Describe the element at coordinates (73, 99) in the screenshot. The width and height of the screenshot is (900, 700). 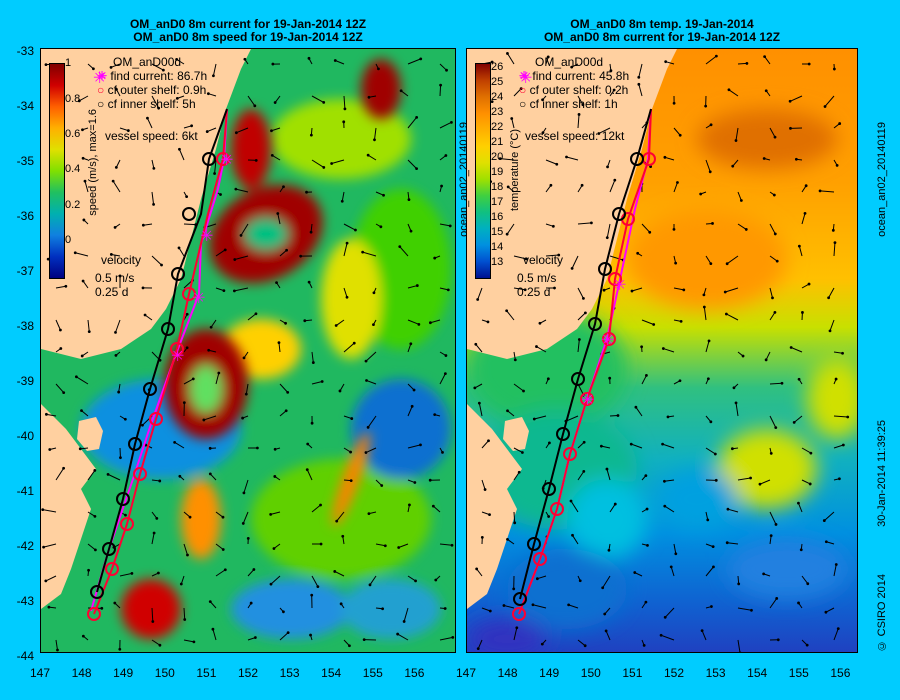
I see `speed-tick: 0.8` at that location.